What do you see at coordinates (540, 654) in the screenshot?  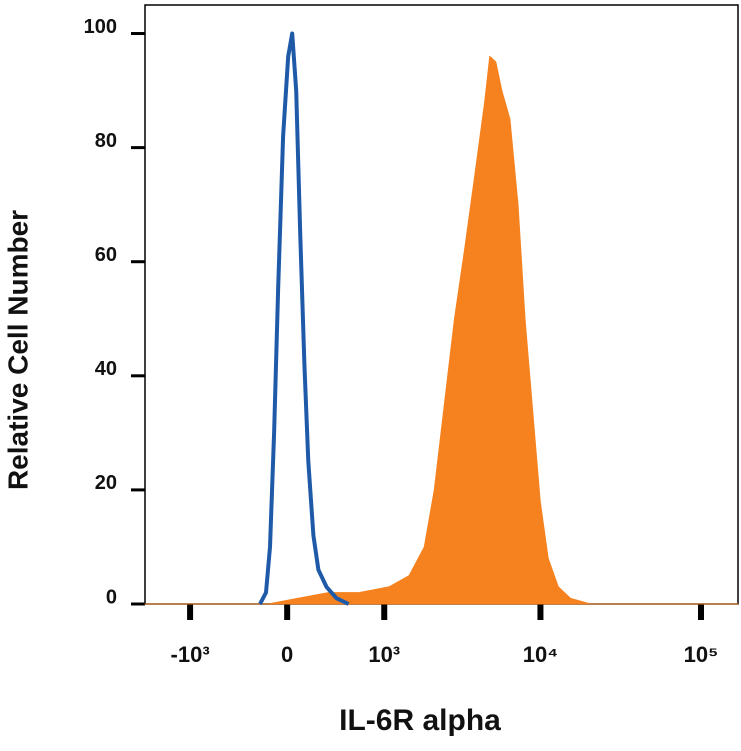 I see `x-tick-label: 10⁴` at bounding box center [540, 654].